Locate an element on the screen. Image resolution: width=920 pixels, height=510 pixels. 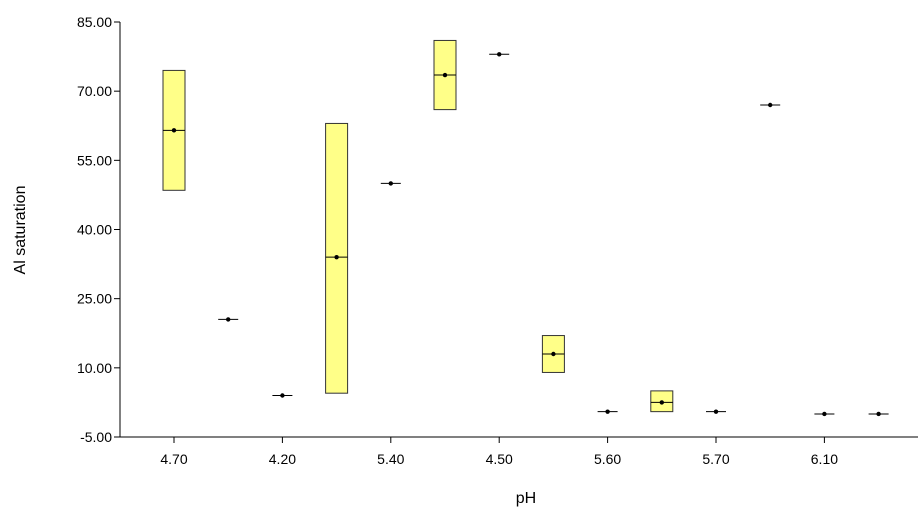
y-tick-label: -5.00 is located at coordinates (96, 437).